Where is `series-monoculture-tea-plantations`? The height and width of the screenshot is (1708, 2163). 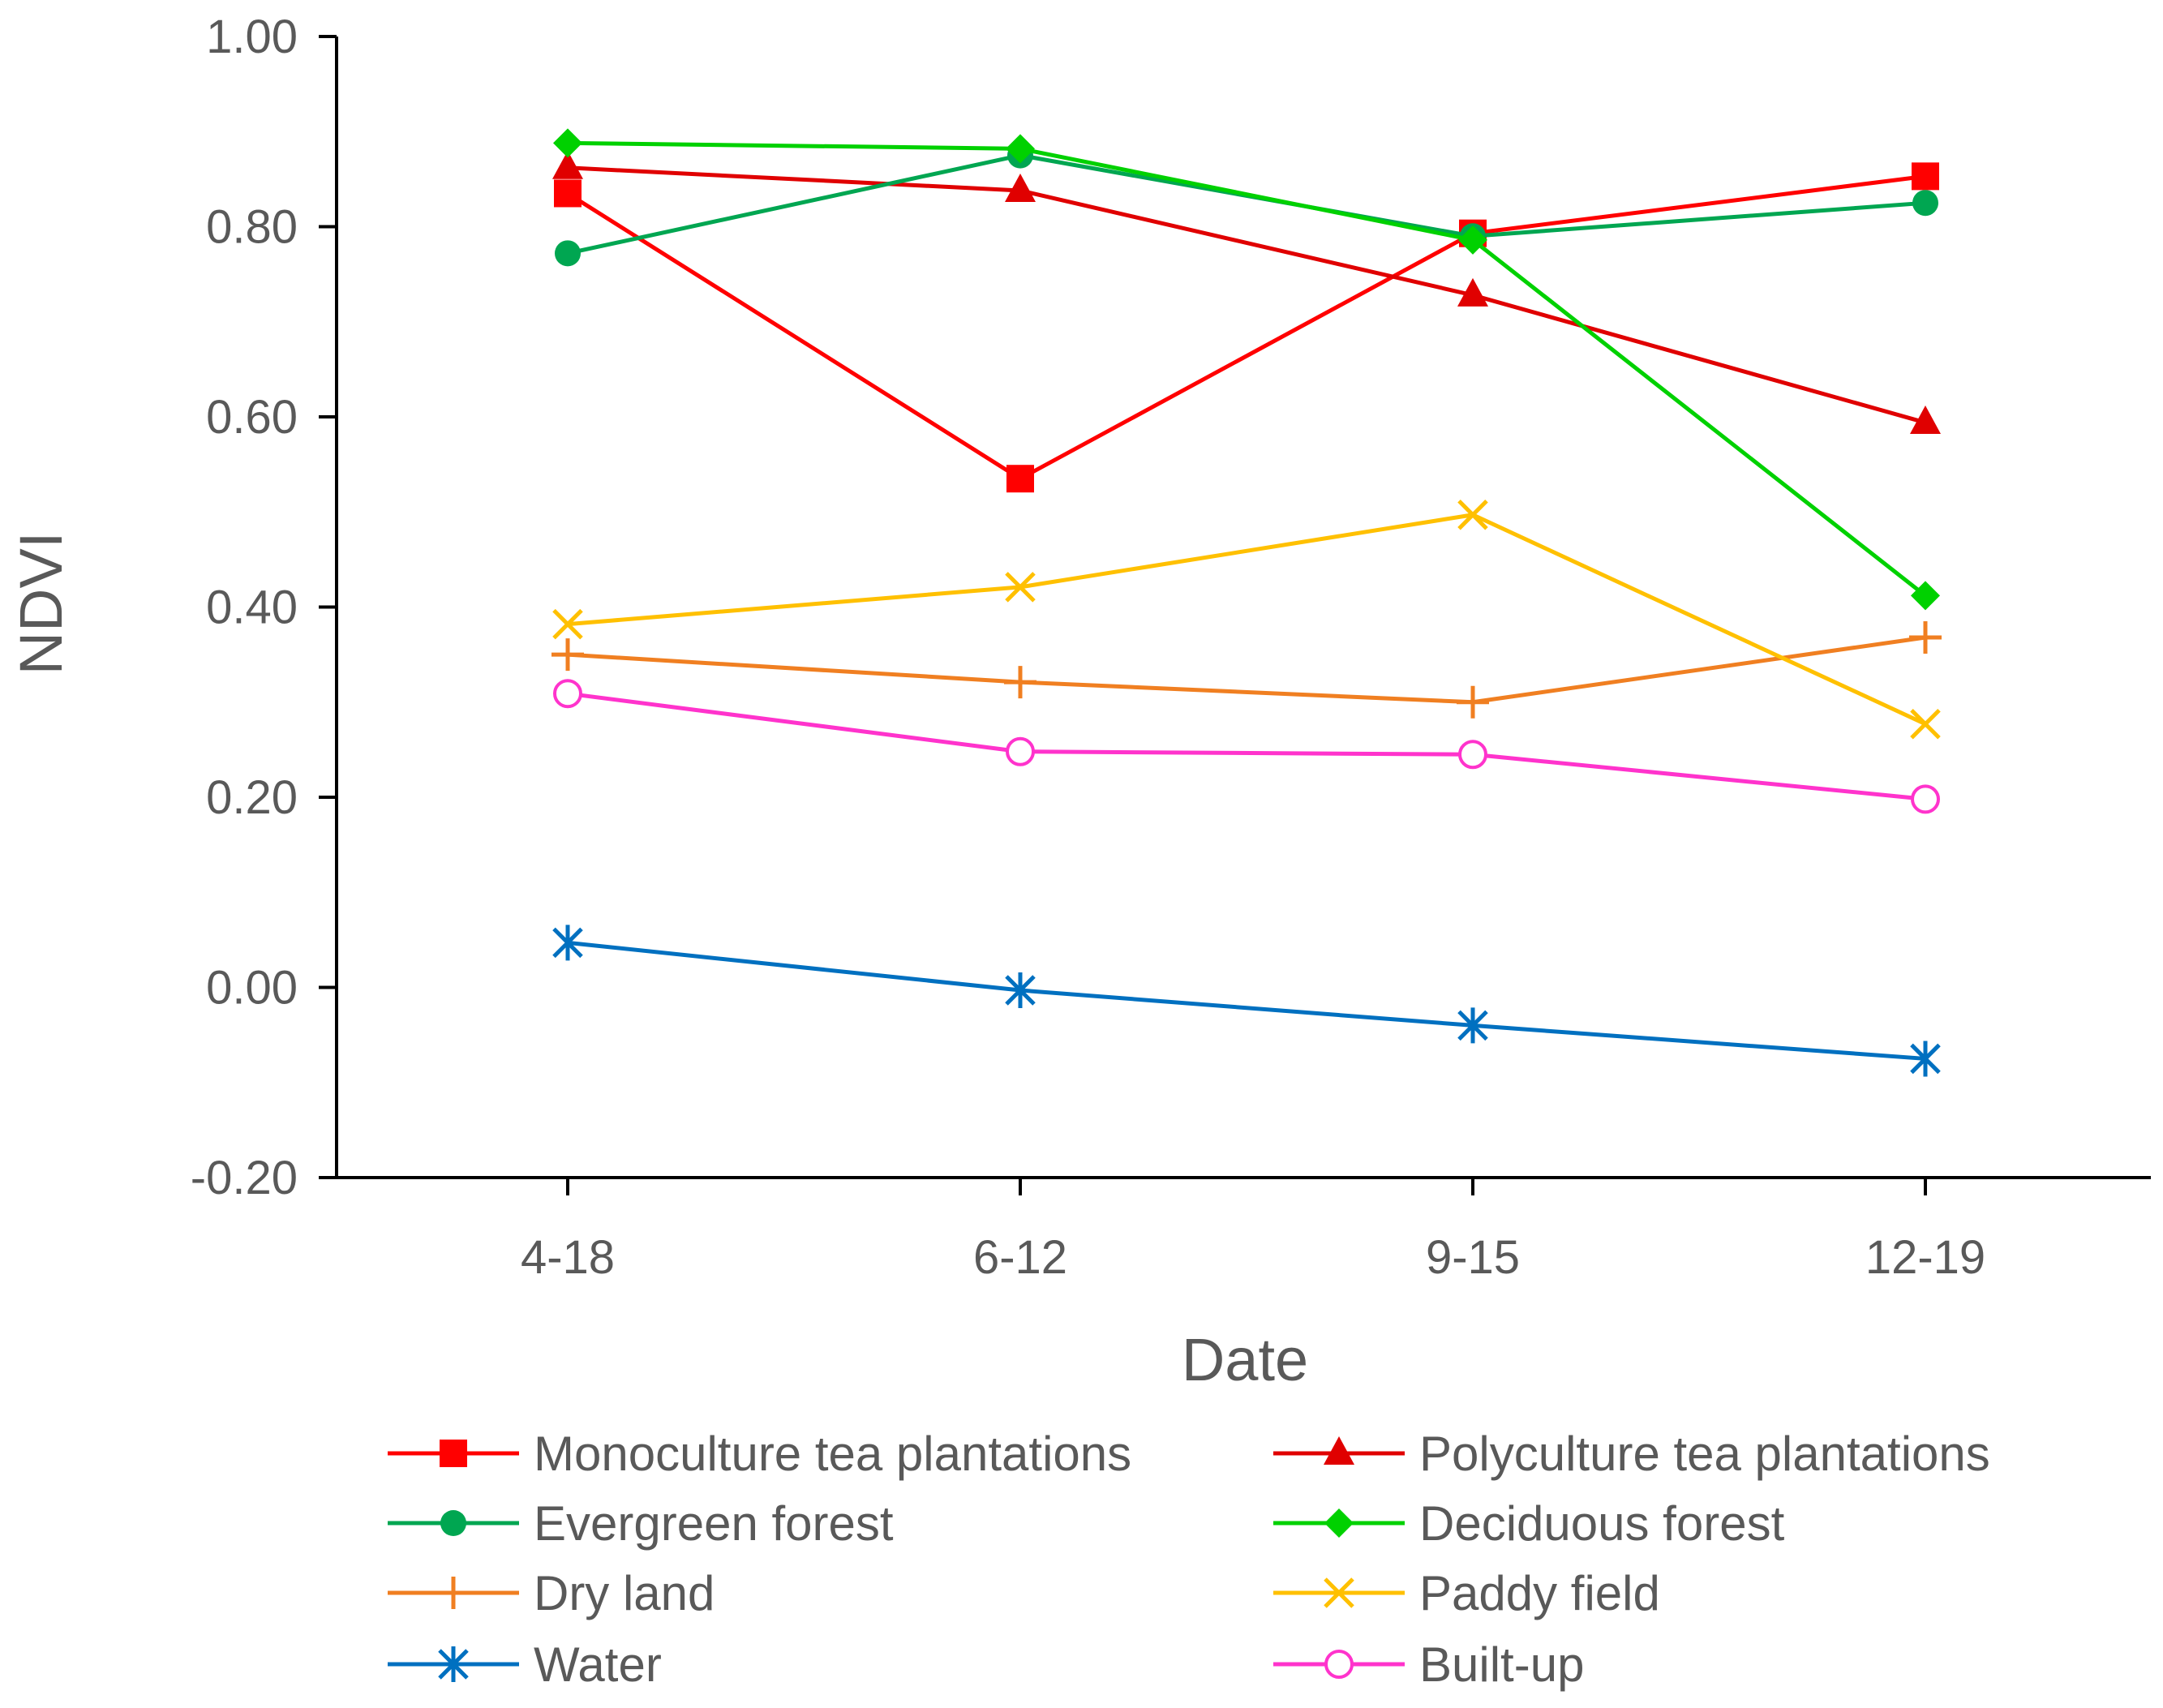 series-monoculture-tea-plantations is located at coordinates (1246, 327).